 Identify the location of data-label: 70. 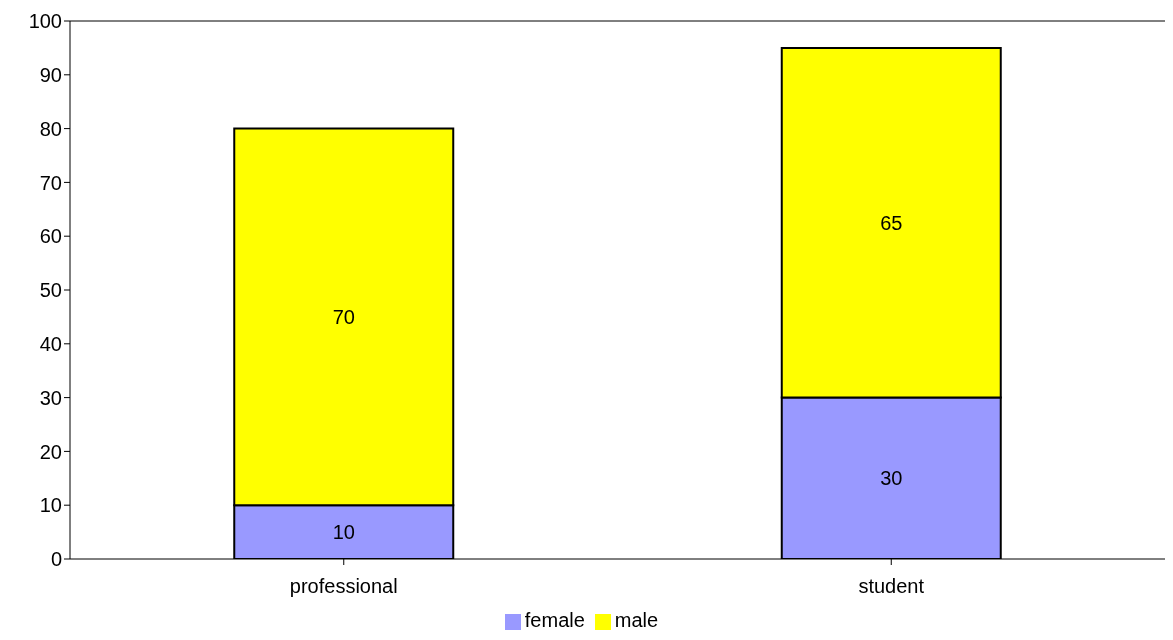
(343, 317).